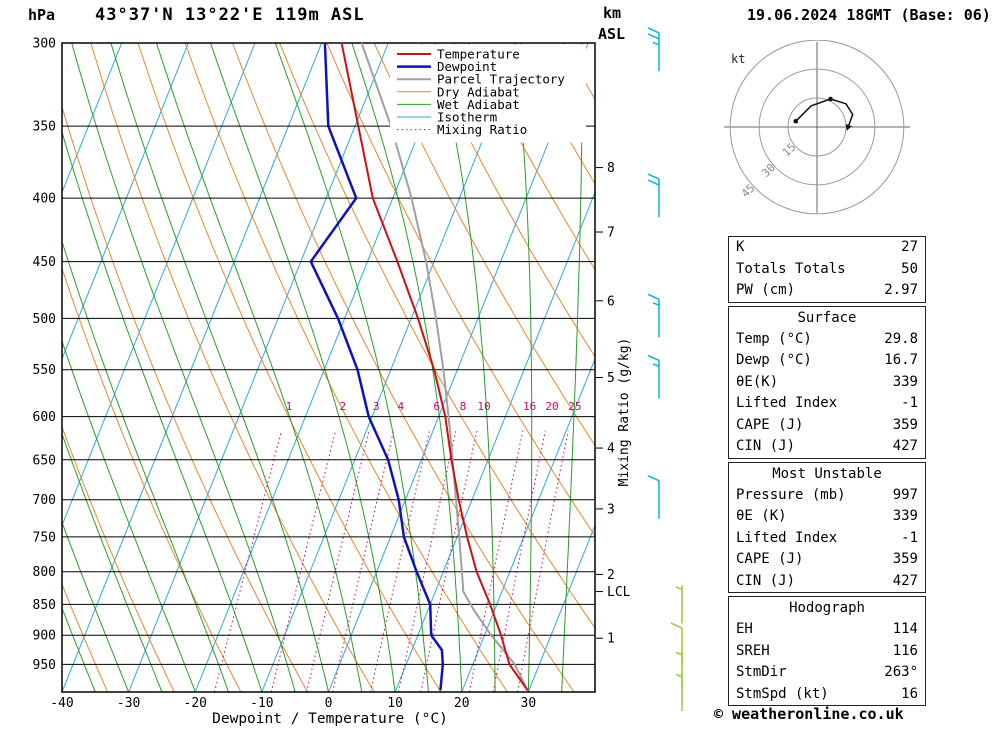  I want to click on km-tick-label: 3, so click(611, 509).